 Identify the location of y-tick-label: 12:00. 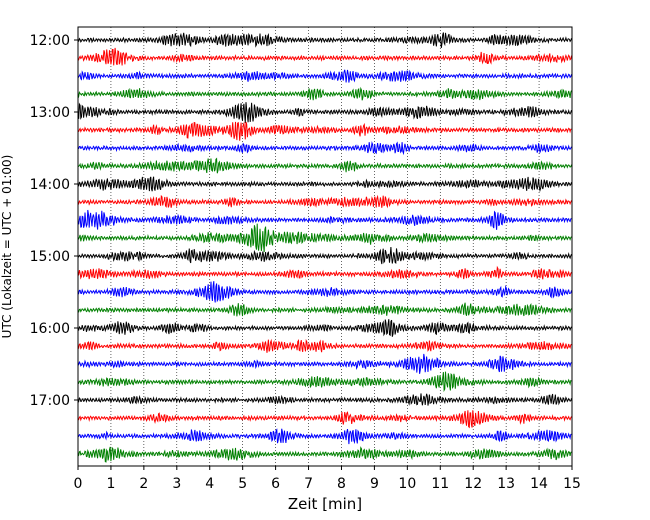
(50, 41).